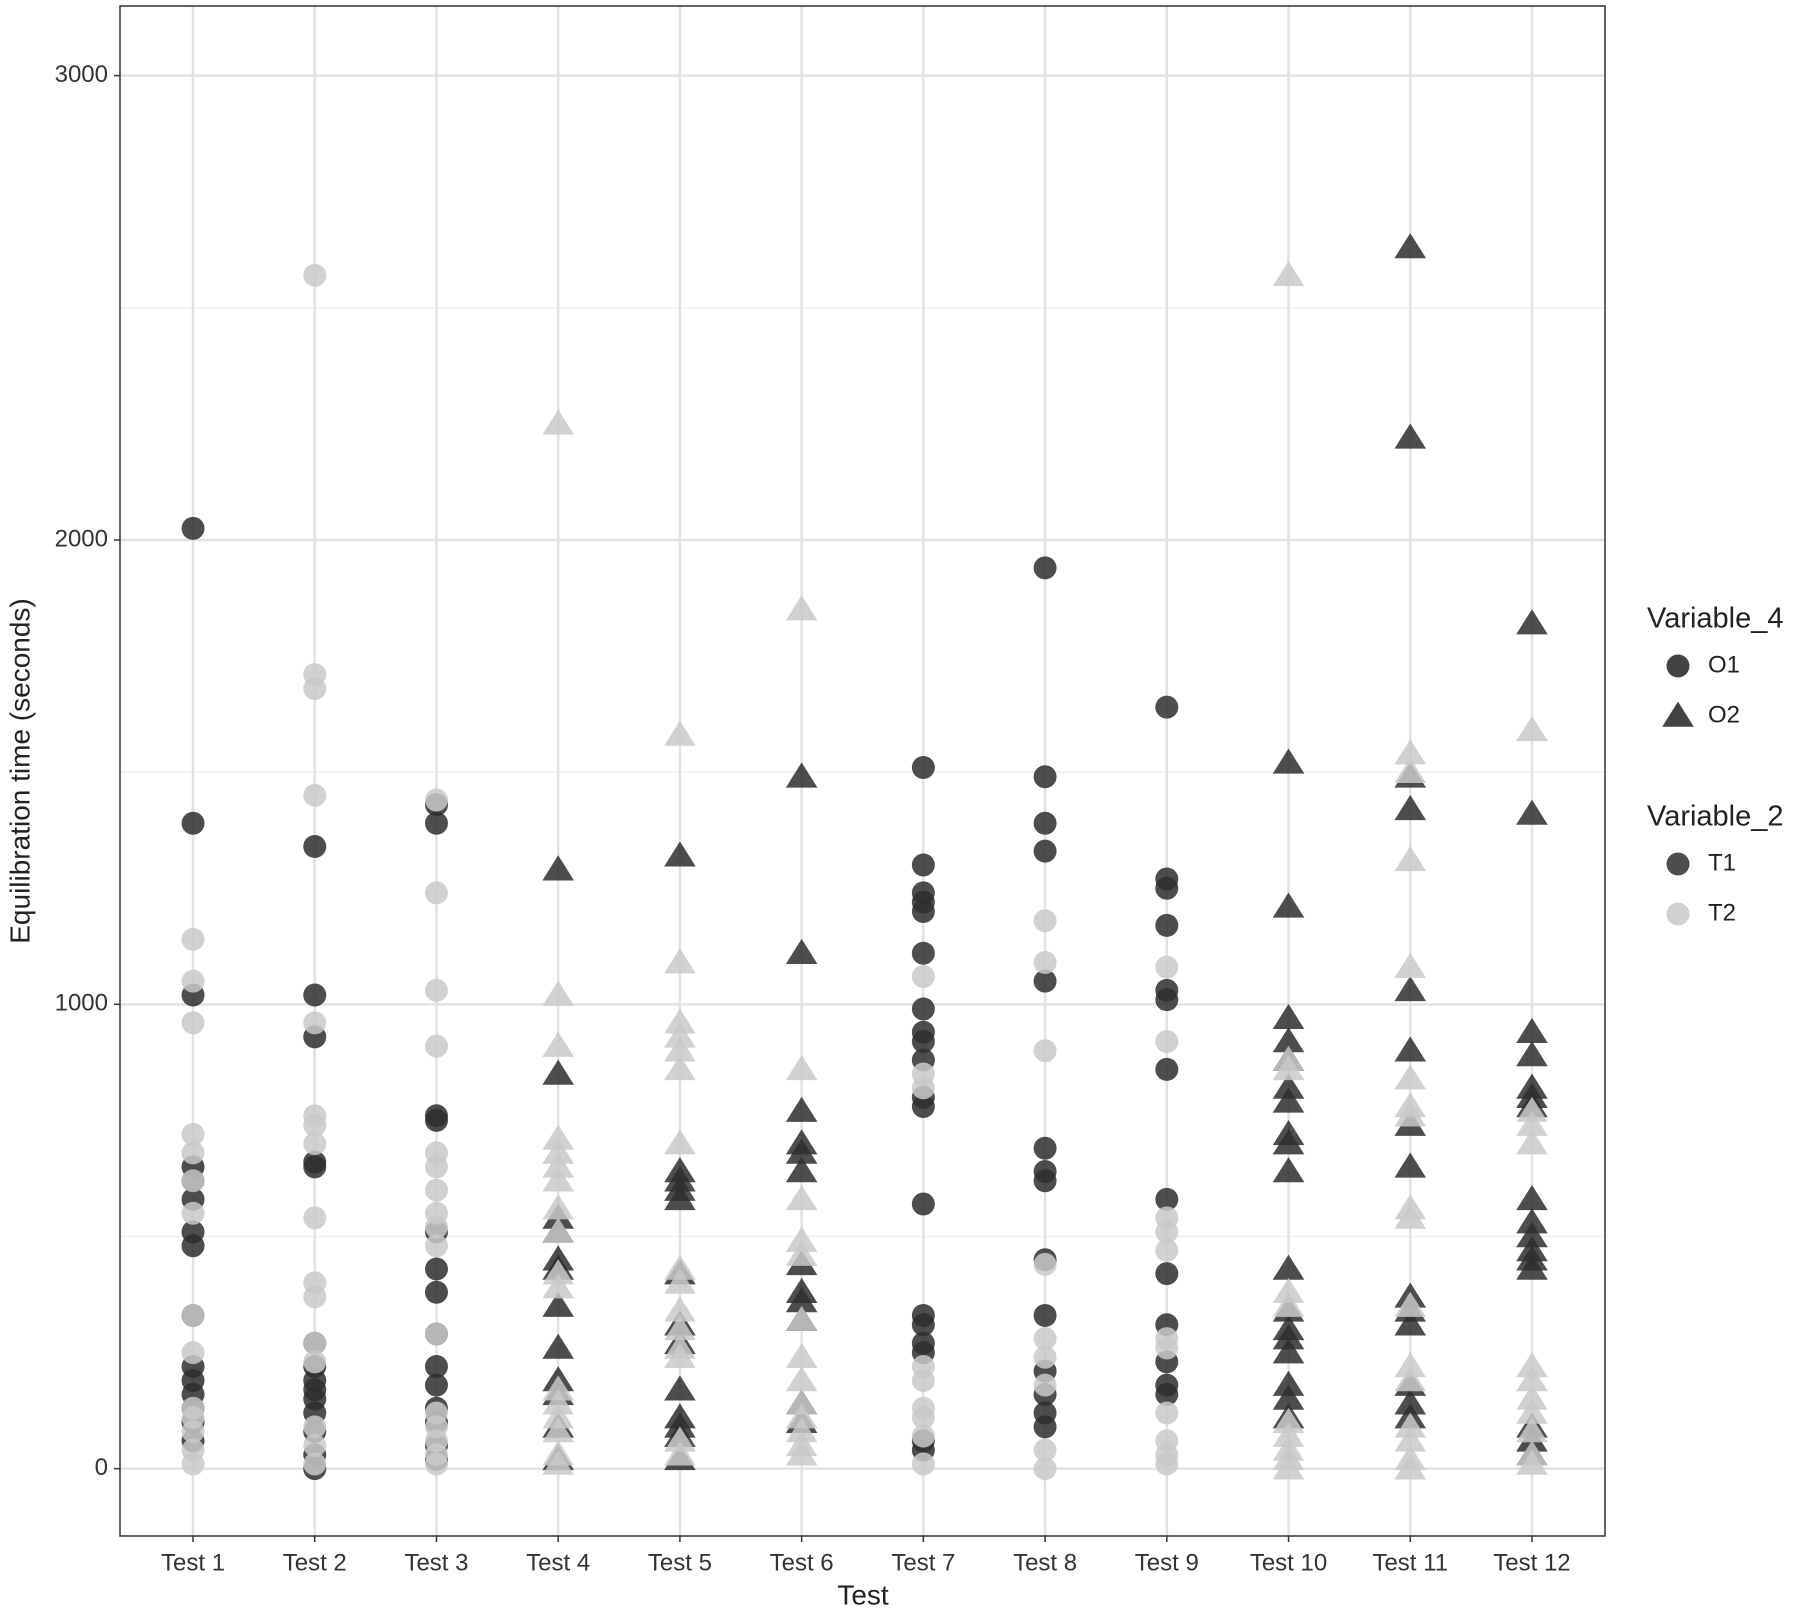 This screenshot has height=1616, width=1800. Describe the element at coordinates (1715, 619) in the screenshot. I see `legend-title: Variable_4` at that location.